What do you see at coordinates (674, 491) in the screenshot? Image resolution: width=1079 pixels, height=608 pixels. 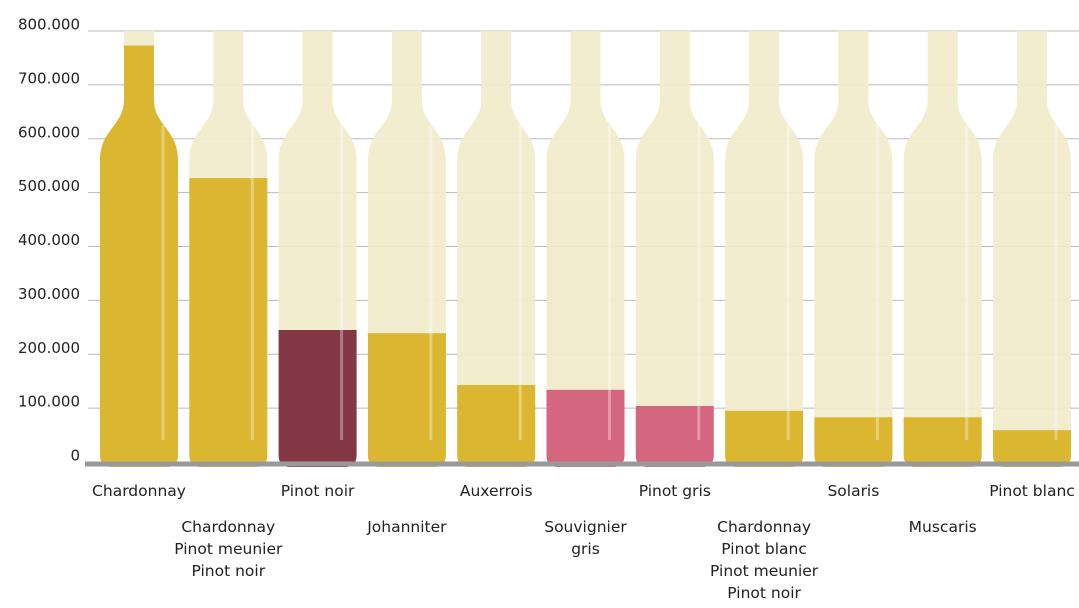 I see `x-tick-label: Pinot gris` at bounding box center [674, 491].